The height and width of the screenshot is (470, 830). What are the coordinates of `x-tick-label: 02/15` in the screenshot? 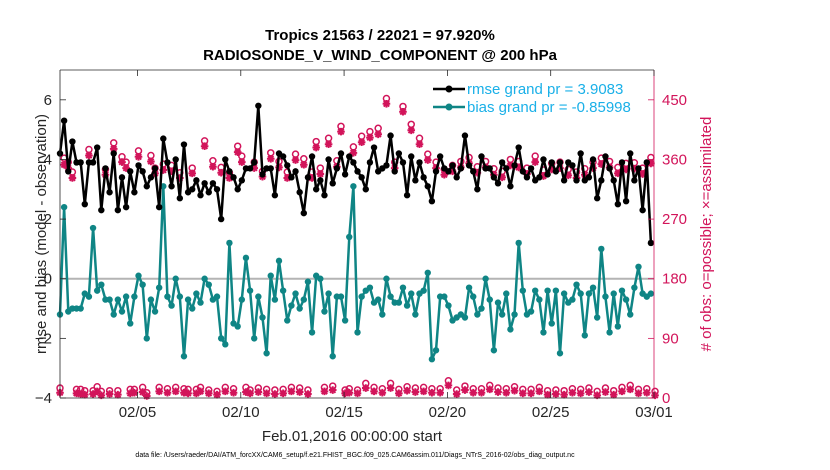 It's located at (344, 412).